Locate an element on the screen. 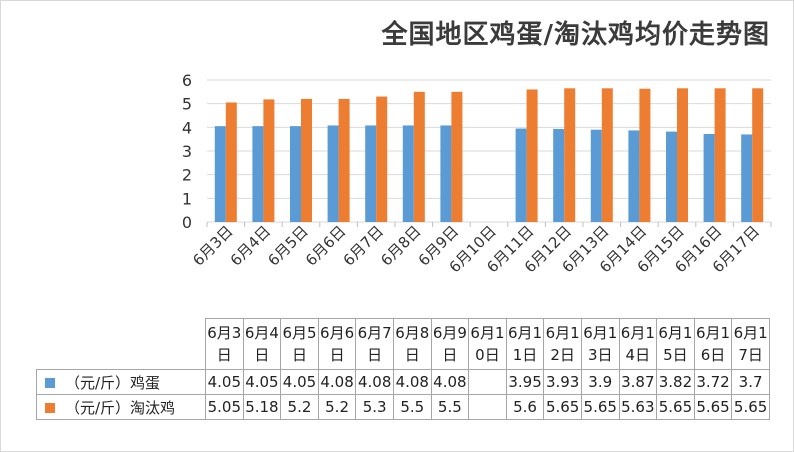  table-header-cell: 6月8日 is located at coordinates (412, 344).